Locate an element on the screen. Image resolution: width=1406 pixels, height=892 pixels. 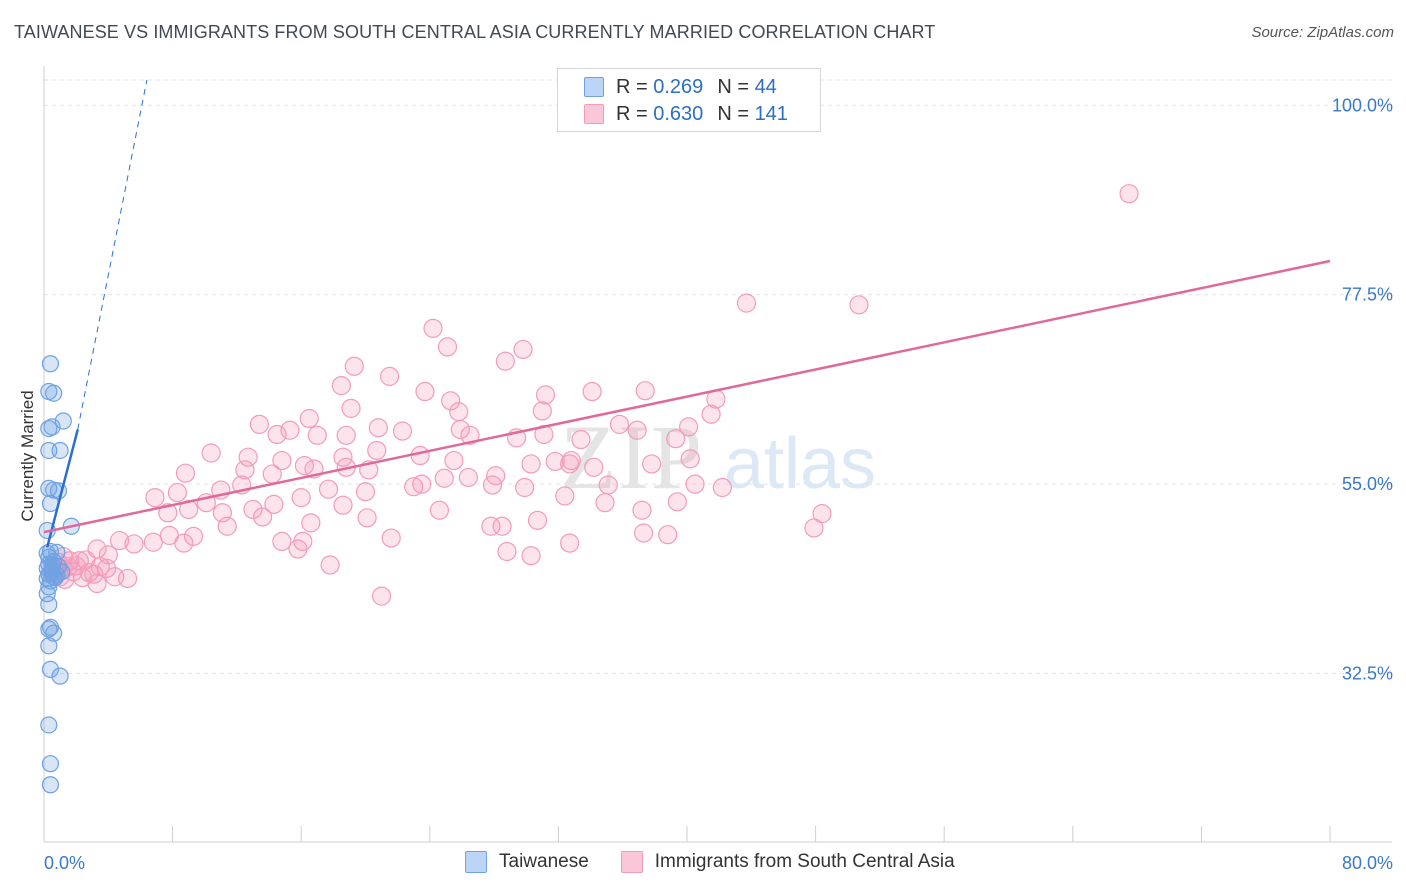
watermark-atlas: atlas is located at coordinates (800, 464).